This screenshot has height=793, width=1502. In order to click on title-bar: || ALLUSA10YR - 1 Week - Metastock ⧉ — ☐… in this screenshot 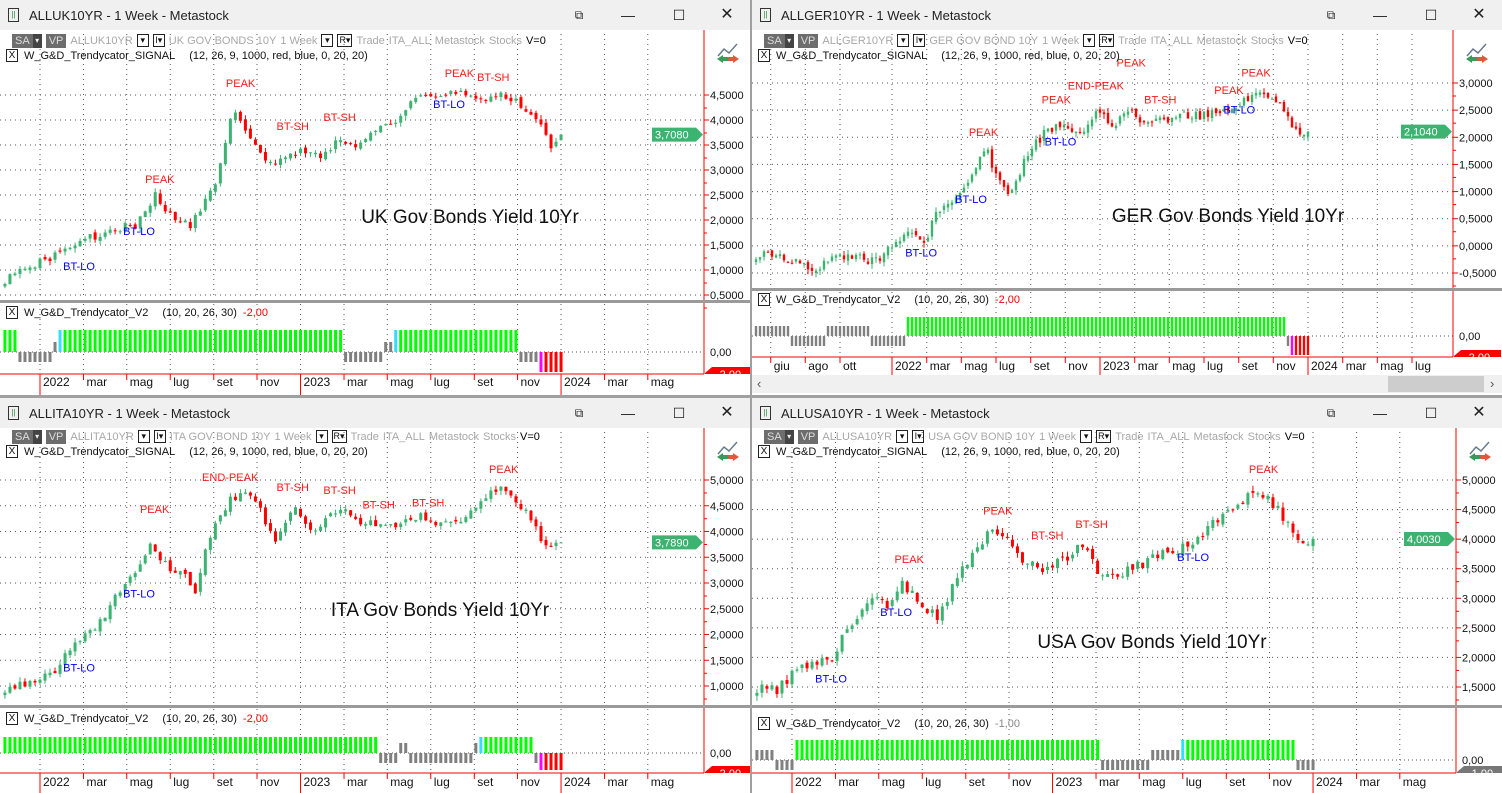, I will do `click(1127, 413)`.